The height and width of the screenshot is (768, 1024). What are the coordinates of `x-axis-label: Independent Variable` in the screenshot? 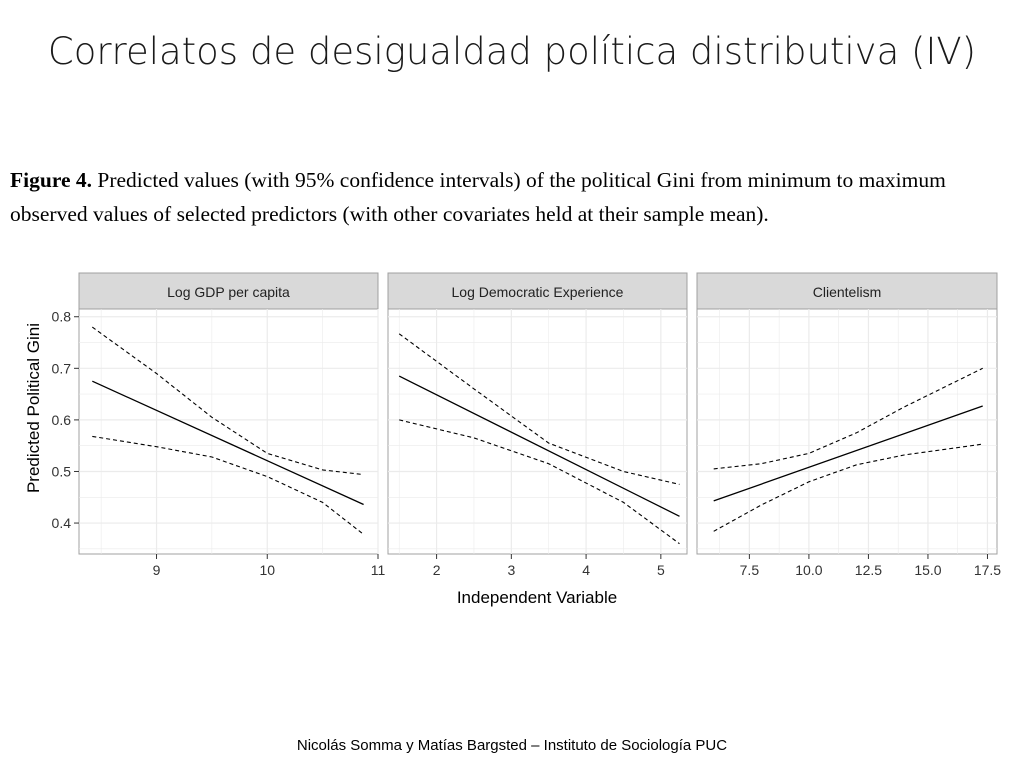 It's located at (537, 597).